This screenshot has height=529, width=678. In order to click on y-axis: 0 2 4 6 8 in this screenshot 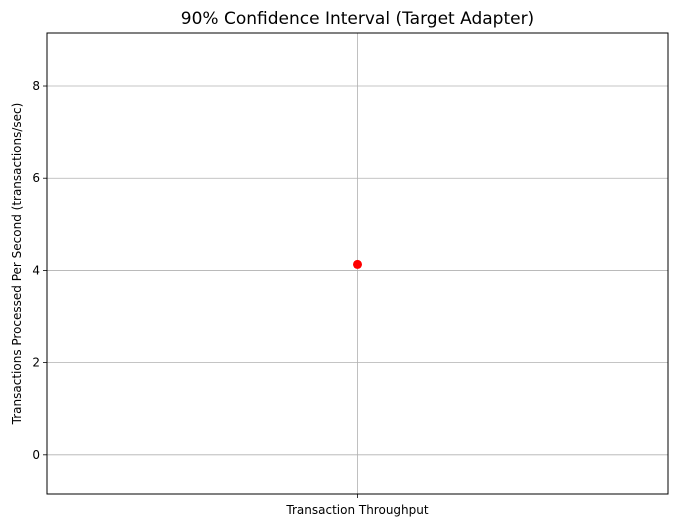, I will do `click(39, 270)`.